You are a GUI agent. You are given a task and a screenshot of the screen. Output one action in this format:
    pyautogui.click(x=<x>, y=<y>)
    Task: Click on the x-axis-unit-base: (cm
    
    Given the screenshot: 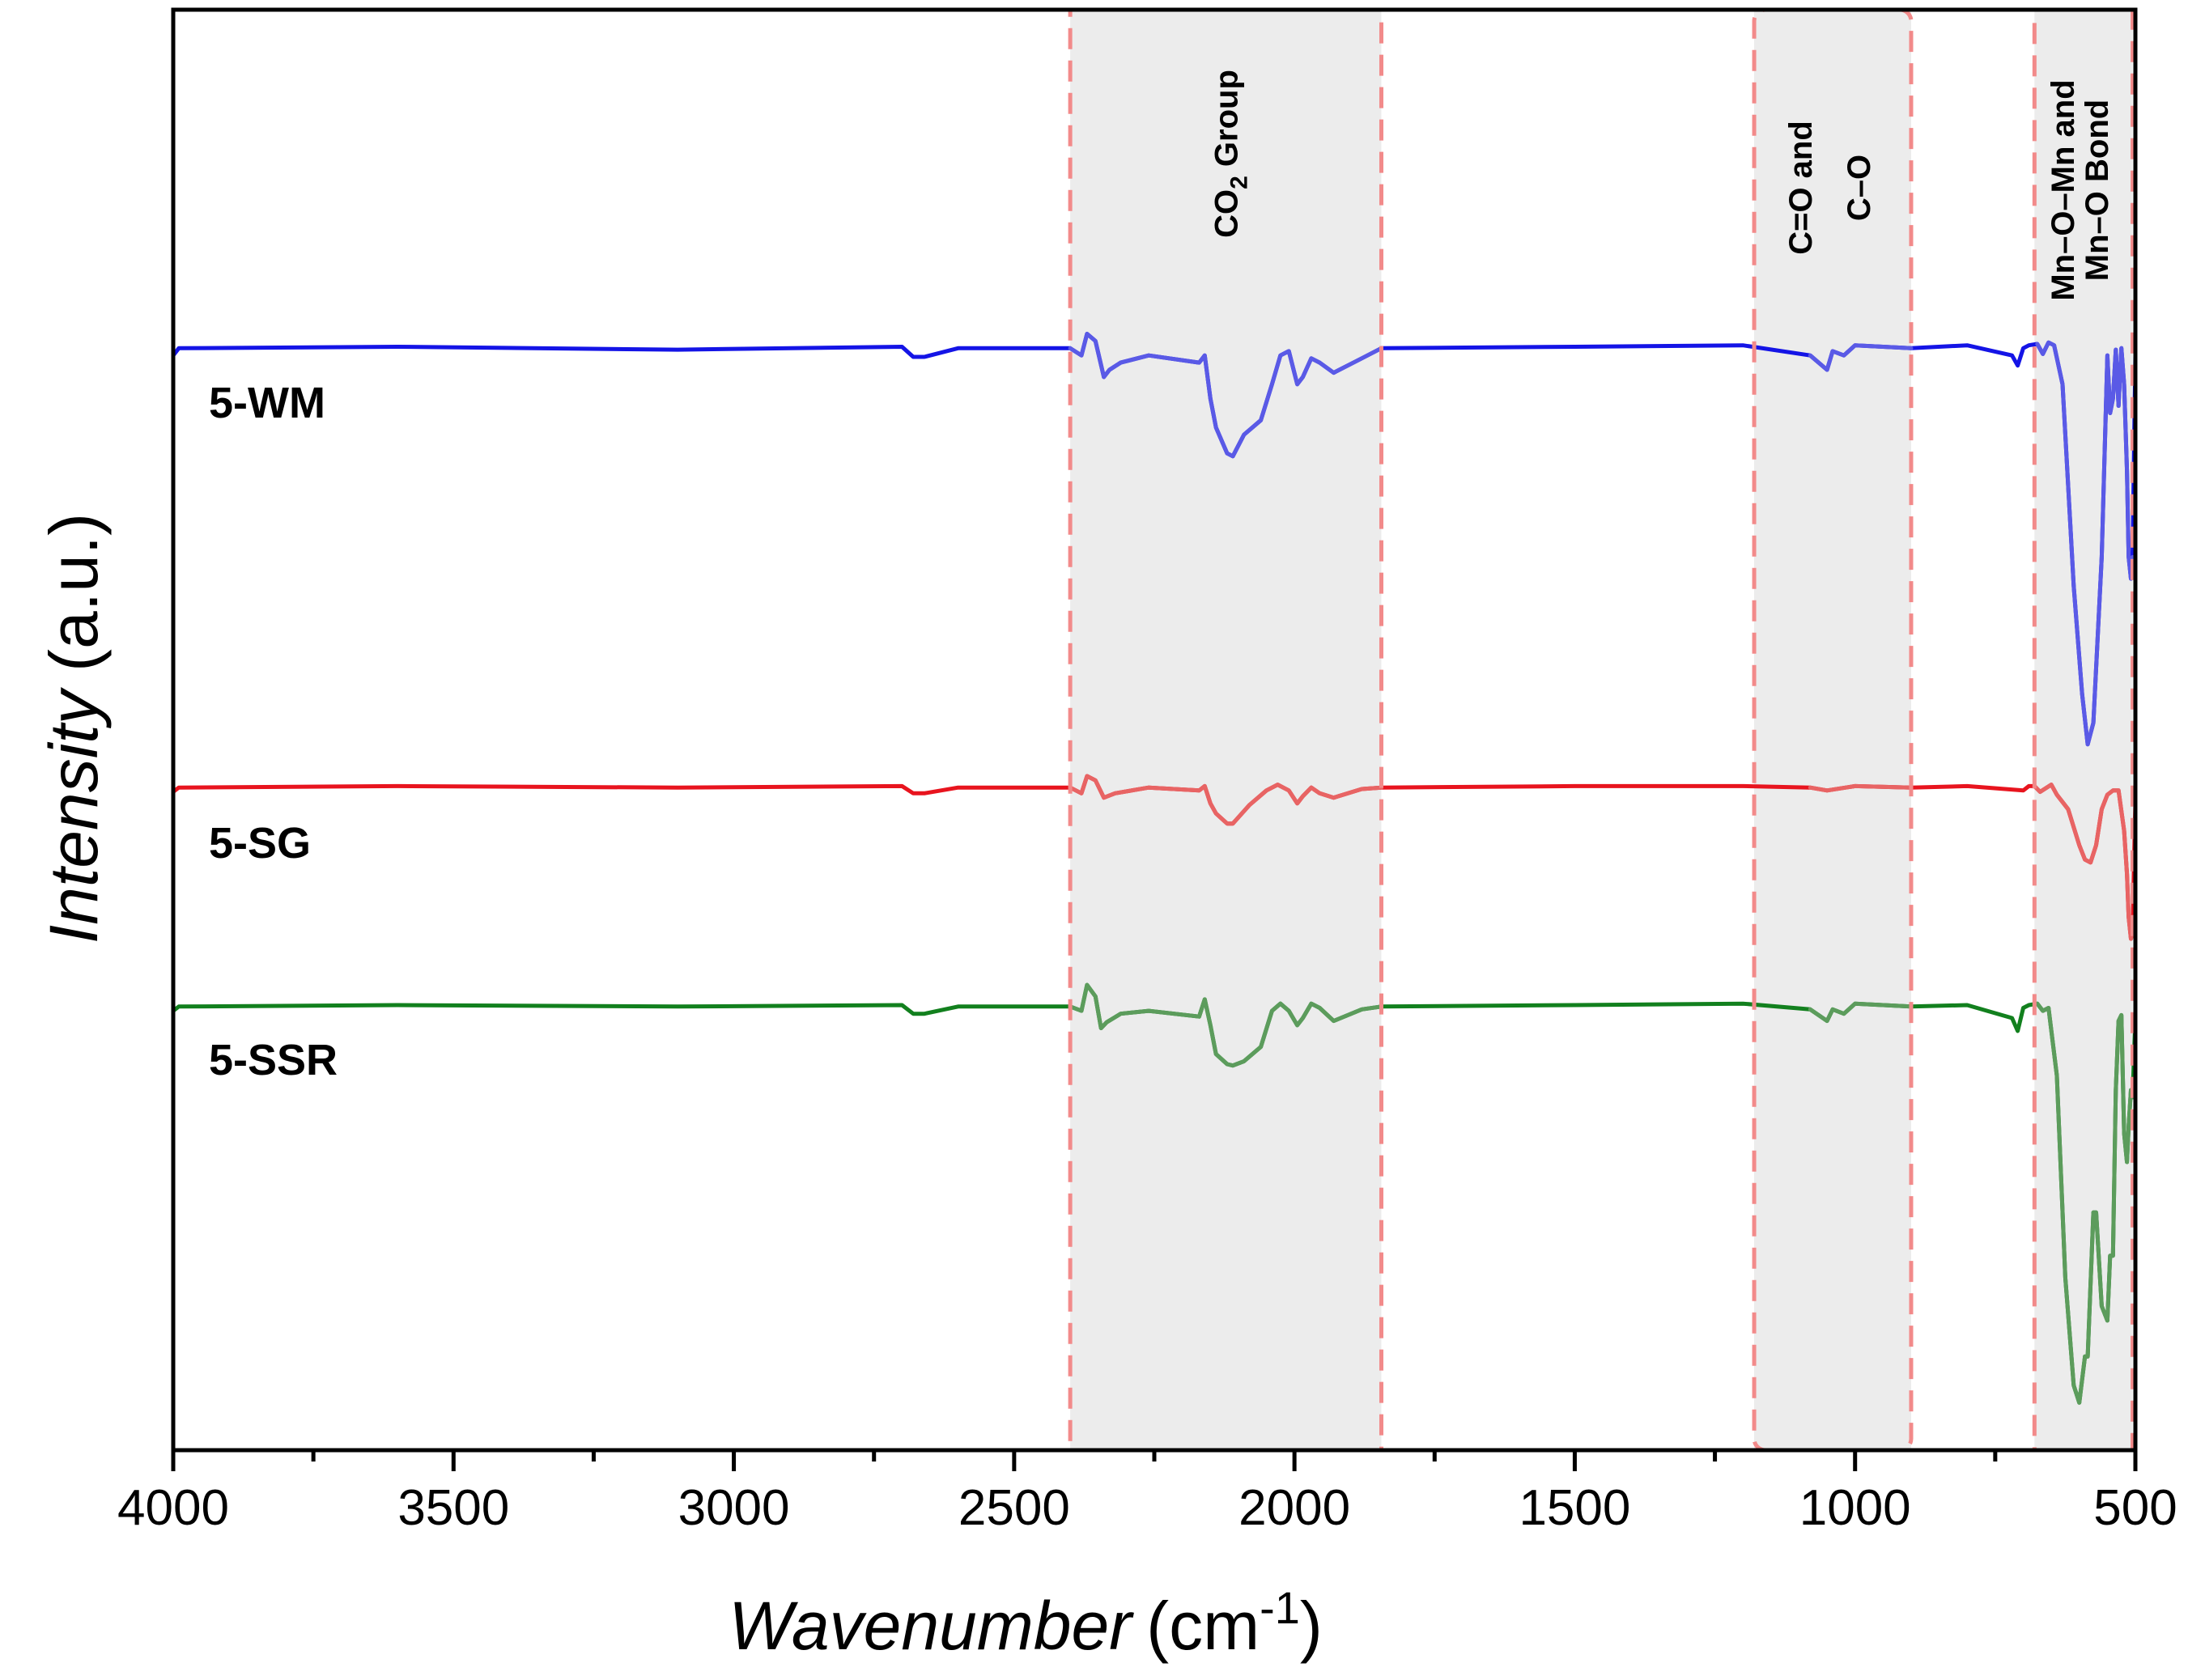 What is the action you would take?
    pyautogui.click(x=1203, y=1626)
    